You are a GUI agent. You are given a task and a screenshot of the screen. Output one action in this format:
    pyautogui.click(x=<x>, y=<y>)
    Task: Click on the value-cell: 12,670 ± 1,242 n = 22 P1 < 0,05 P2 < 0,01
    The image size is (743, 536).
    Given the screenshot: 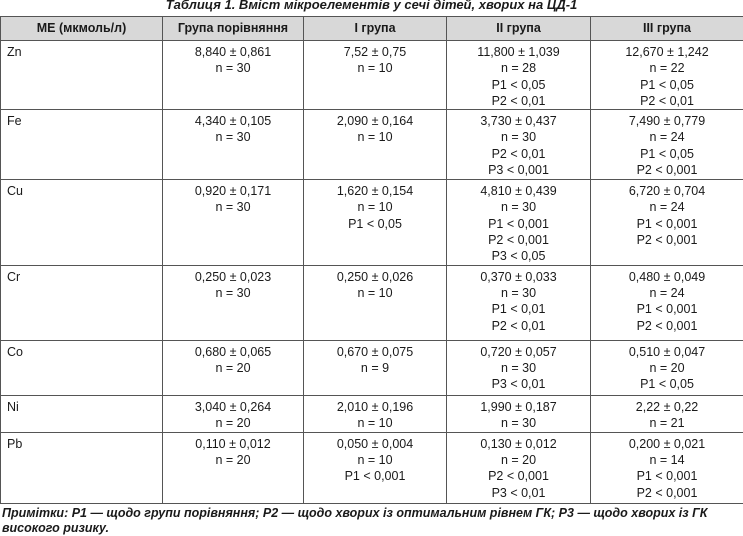 What is the action you would take?
    pyautogui.click(x=666, y=75)
    